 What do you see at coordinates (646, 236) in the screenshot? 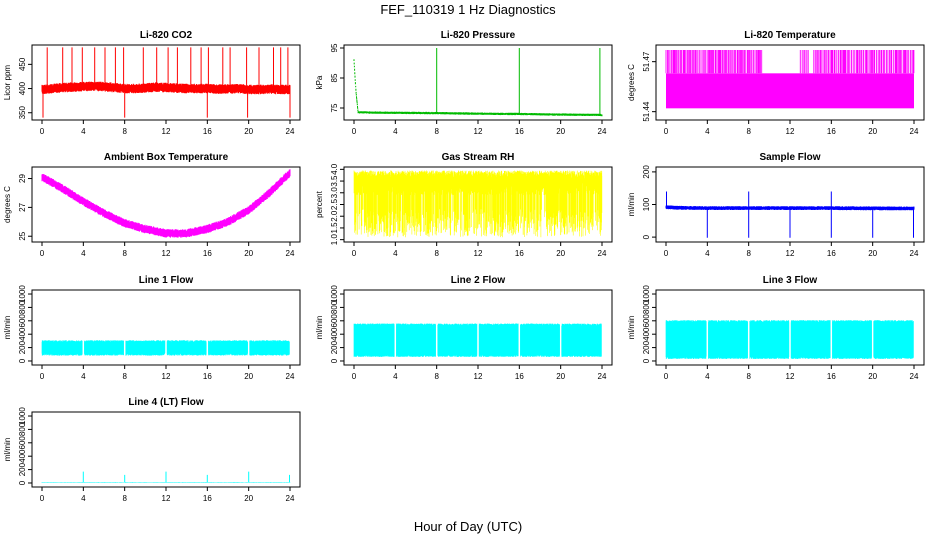
I see `y-tick-label-sample-flow: 0` at bounding box center [646, 236].